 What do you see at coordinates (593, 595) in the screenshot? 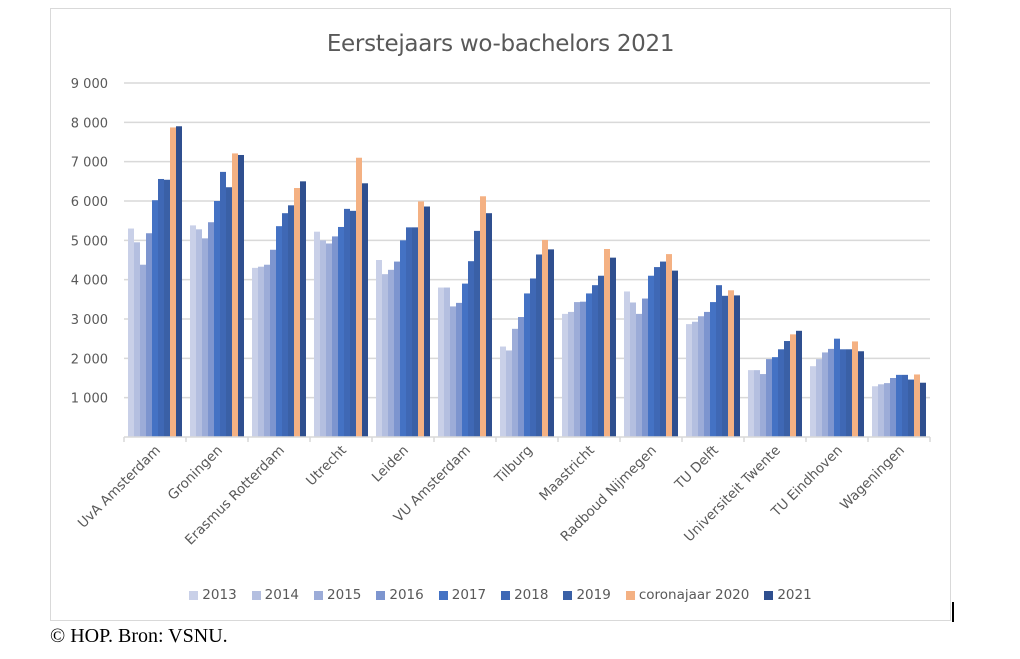
I see `legend-label: 2019` at bounding box center [593, 595].